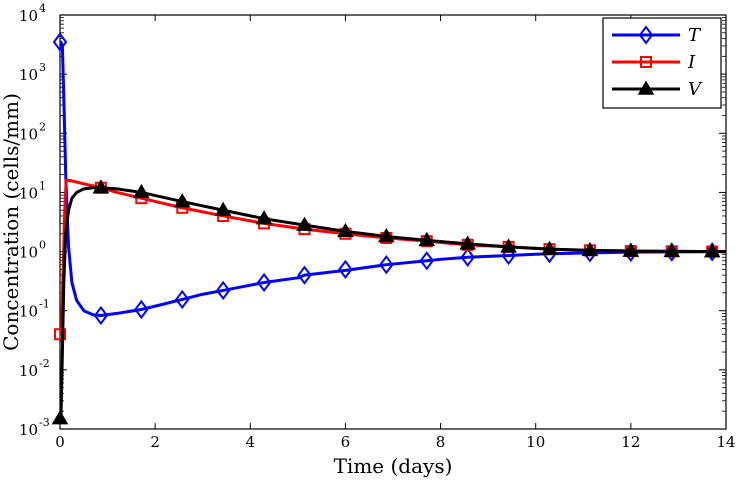 Image resolution: width=747 pixels, height=487 pixels. I want to click on legend: TIV, so click(662, 63).